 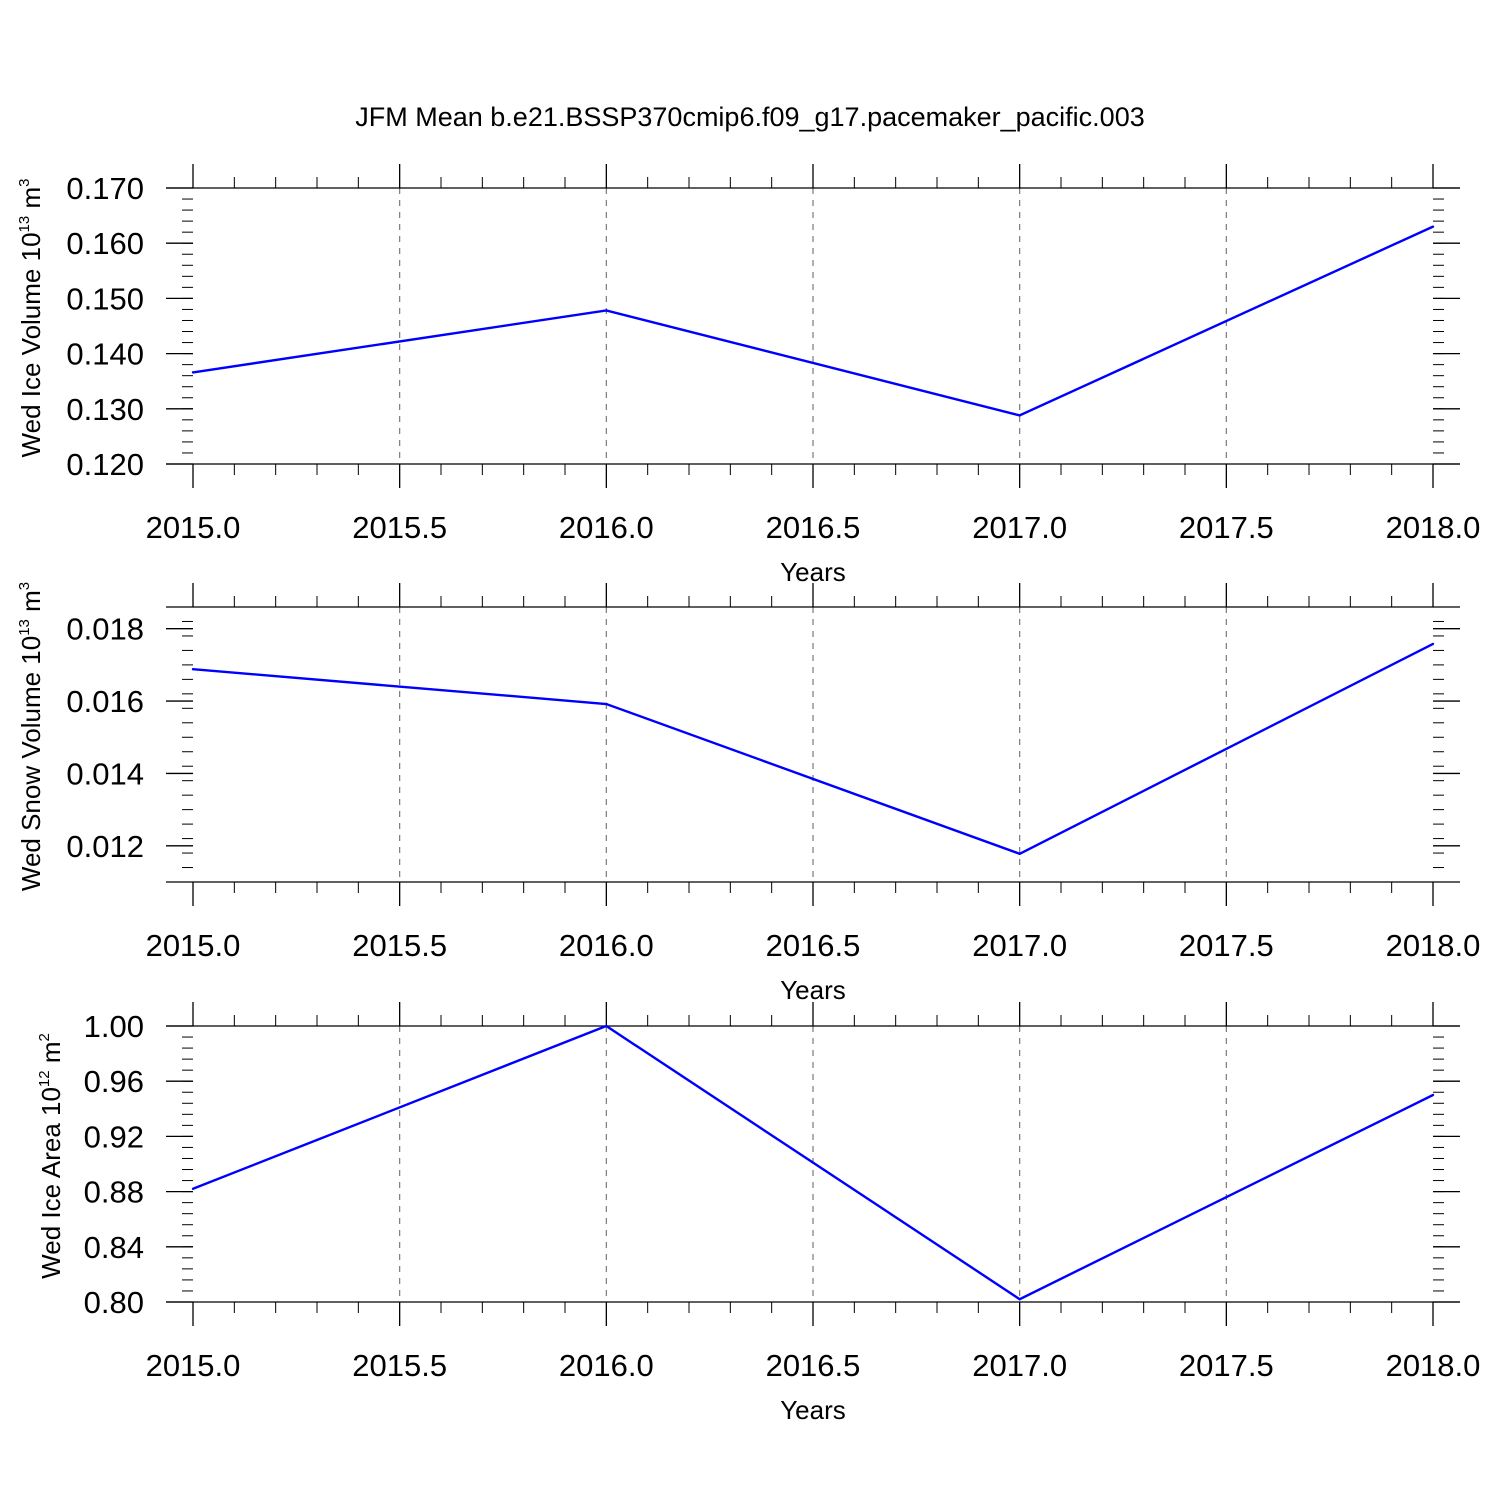 I want to click on y-tick-label: 1.00, so click(x=114, y=1026).